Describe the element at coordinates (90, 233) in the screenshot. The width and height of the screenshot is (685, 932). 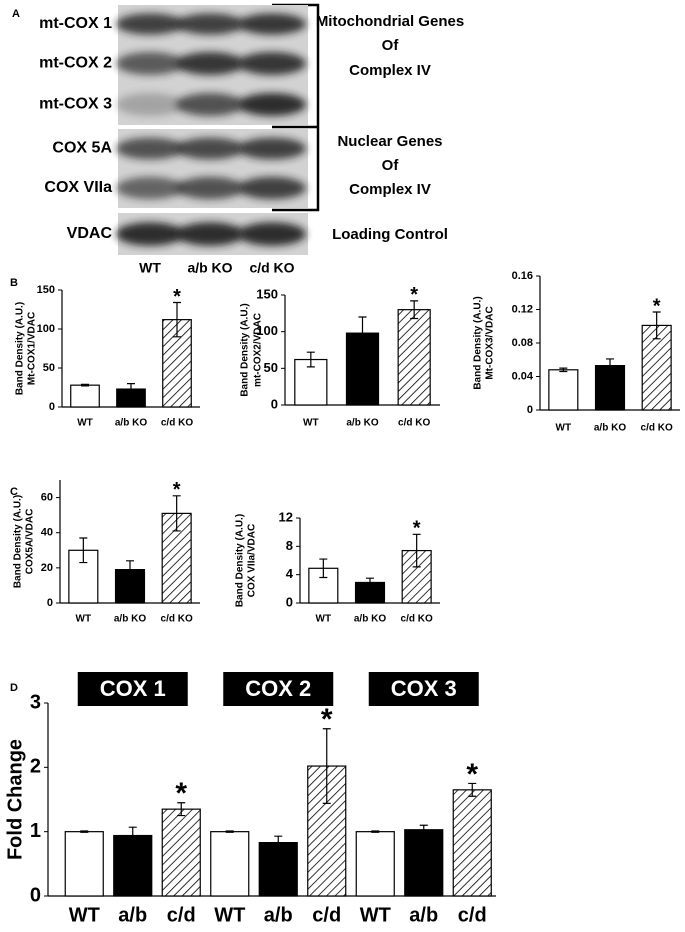
I see `blot-row-label: VDAC` at that location.